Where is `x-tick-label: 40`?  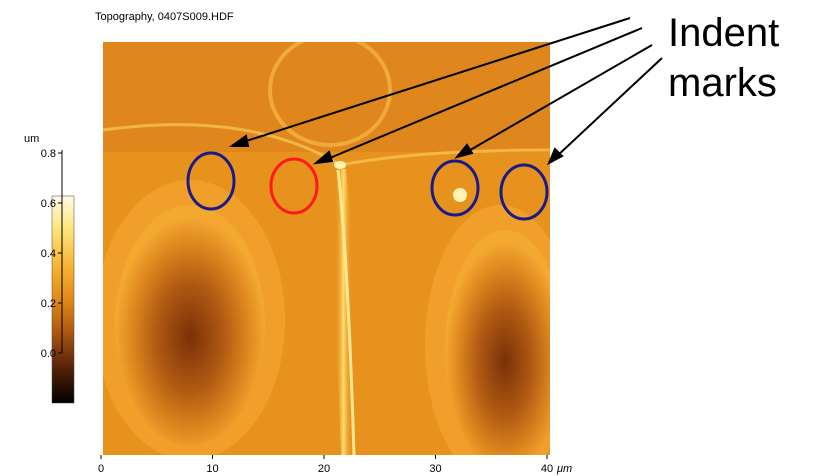
x-tick-label: 40 is located at coordinates (547, 469).